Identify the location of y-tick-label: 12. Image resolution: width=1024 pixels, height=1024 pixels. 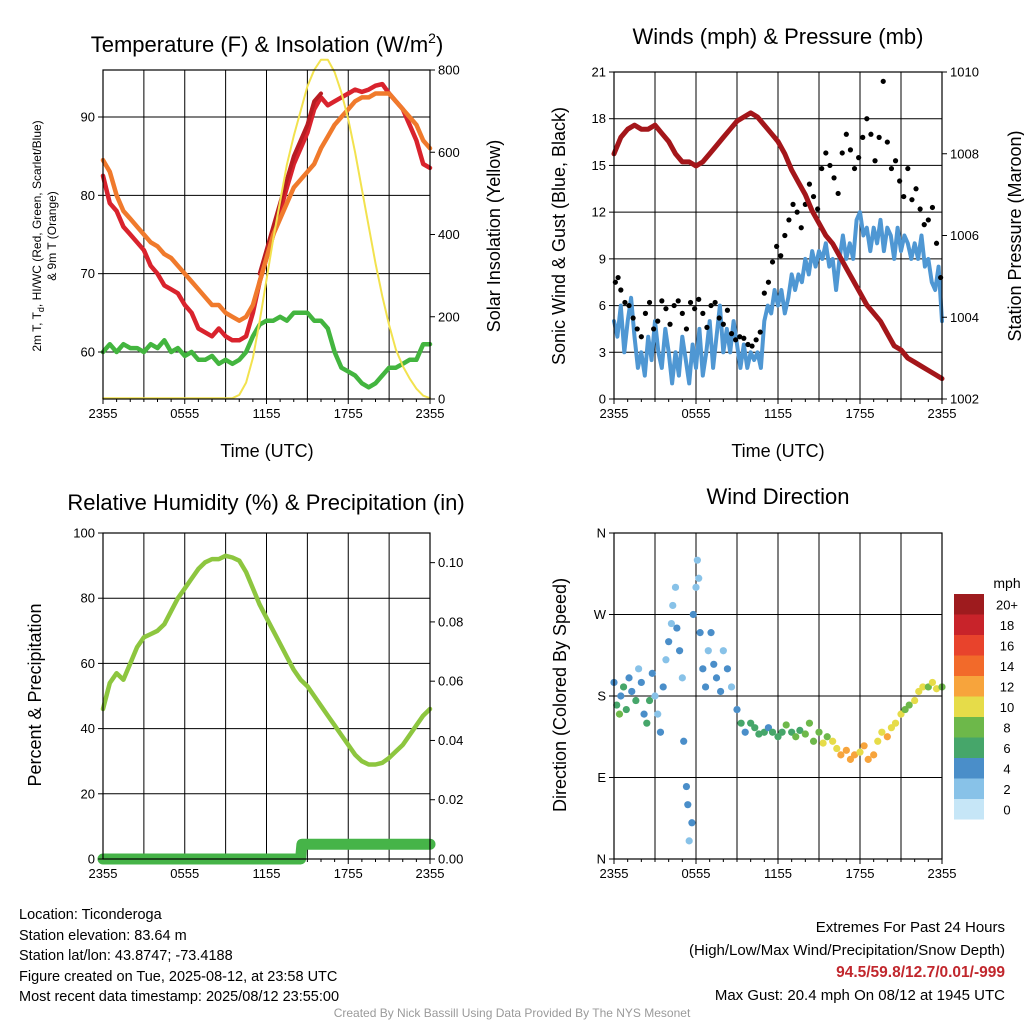
(599, 212).